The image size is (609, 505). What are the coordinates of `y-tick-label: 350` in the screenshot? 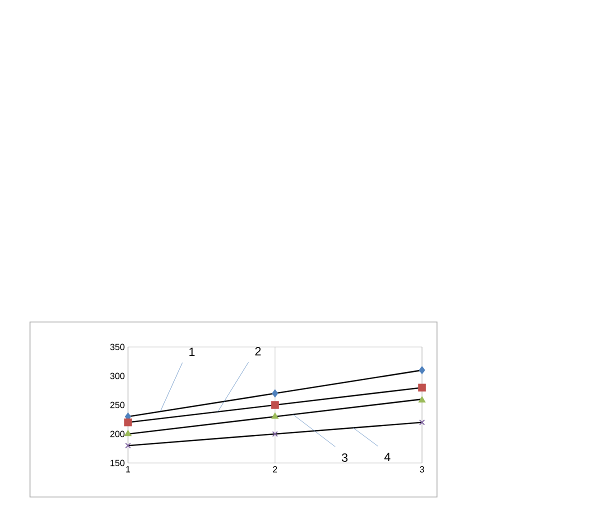 It's located at (117, 347).